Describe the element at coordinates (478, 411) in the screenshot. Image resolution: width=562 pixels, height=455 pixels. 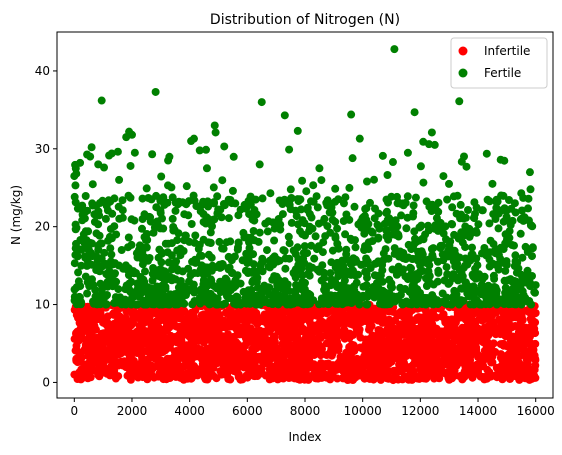
I see `x-tick-label: 14000` at that location.